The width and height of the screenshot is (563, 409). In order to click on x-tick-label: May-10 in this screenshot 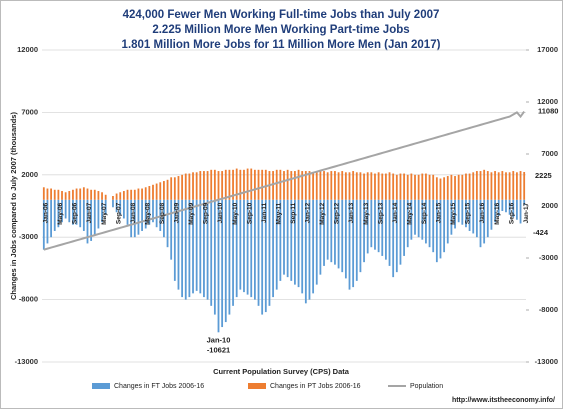, I will do `click(235, 213)`.